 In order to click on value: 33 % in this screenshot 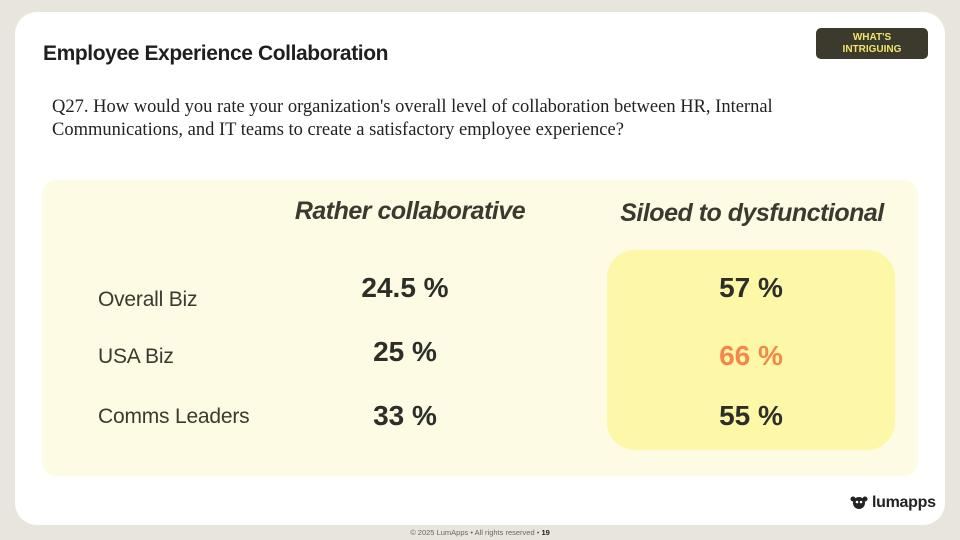, I will do `click(405, 415)`.